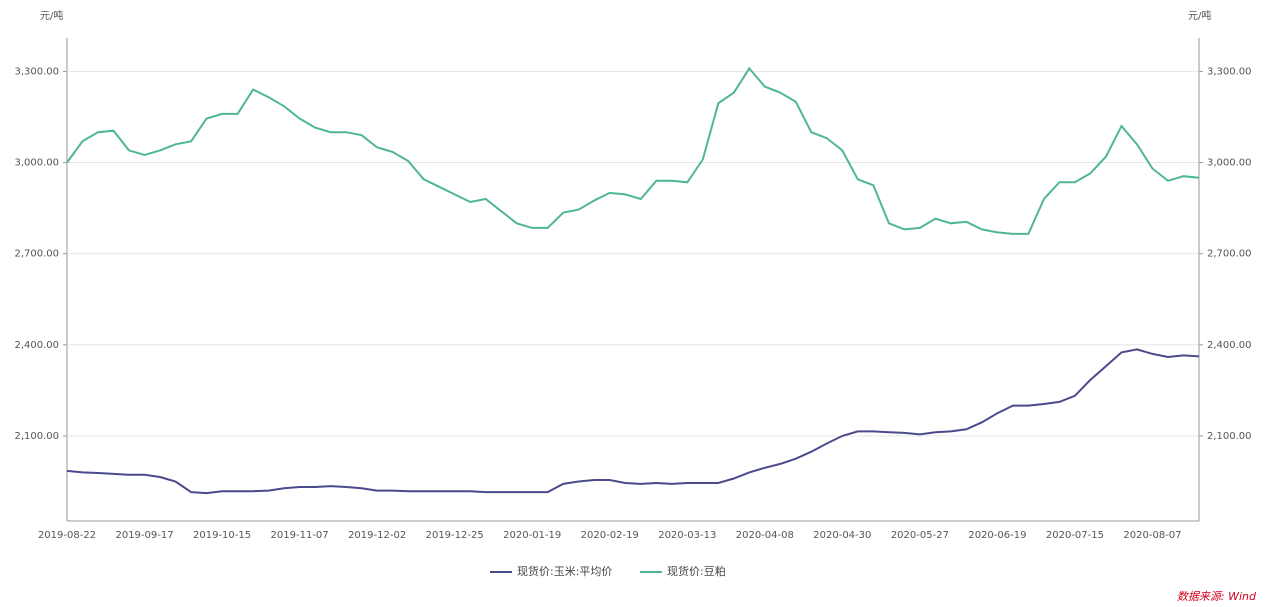  I want to click on y2-tick-label: 2,700.00, so click(1229, 254).